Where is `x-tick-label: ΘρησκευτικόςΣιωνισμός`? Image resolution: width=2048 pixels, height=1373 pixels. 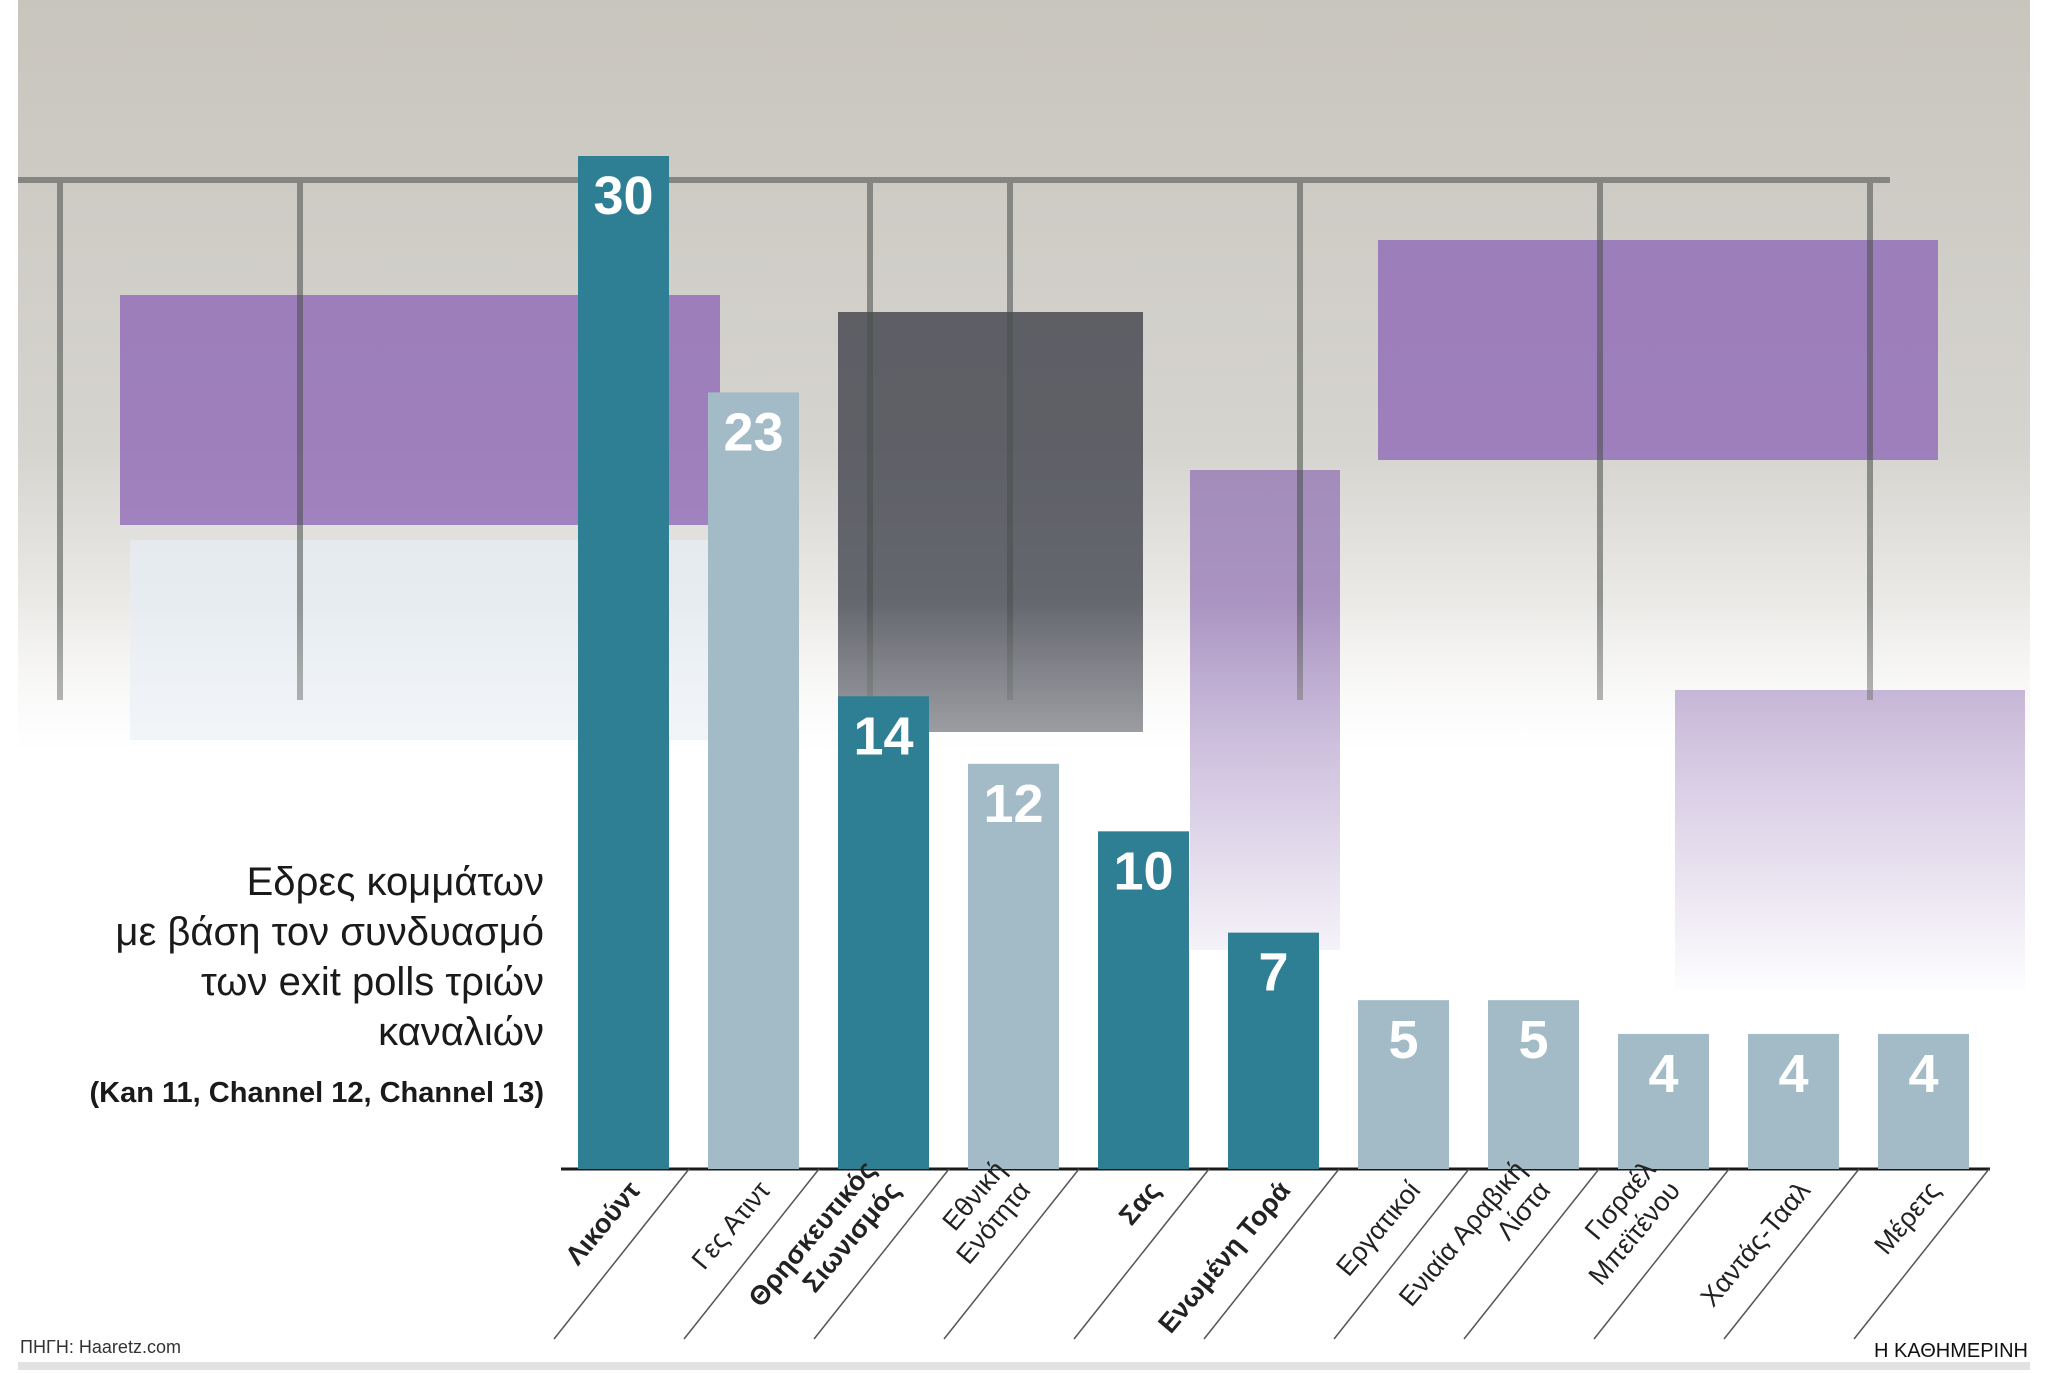 x-tick-label: ΘρησκευτικόςΣιωνισμός is located at coordinates (825, 1244).